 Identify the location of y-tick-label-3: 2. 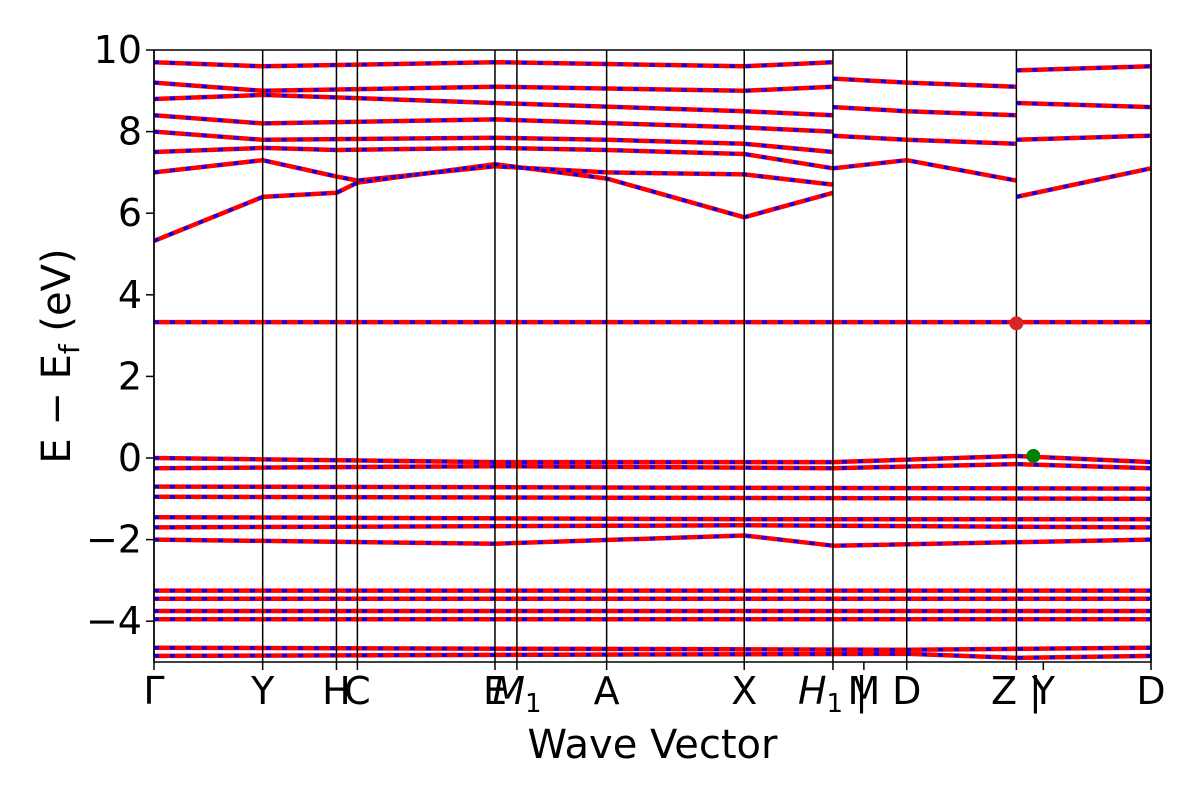
(130, 376).